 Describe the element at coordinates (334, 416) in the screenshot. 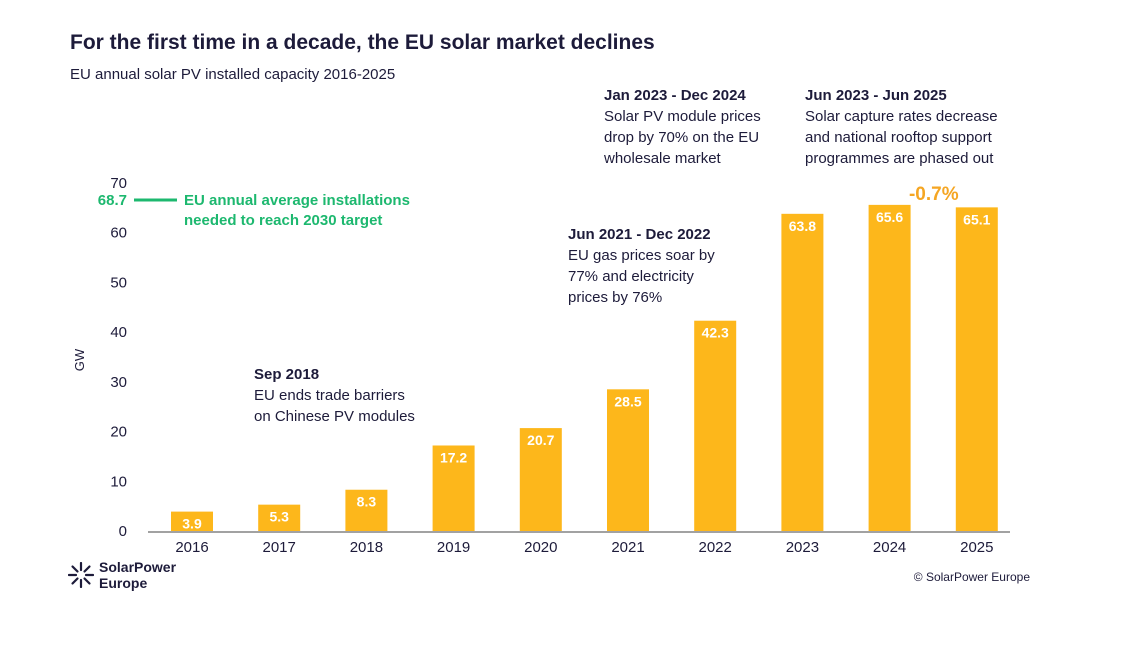

I see `annotation-line: on Chinese PV modules` at that location.